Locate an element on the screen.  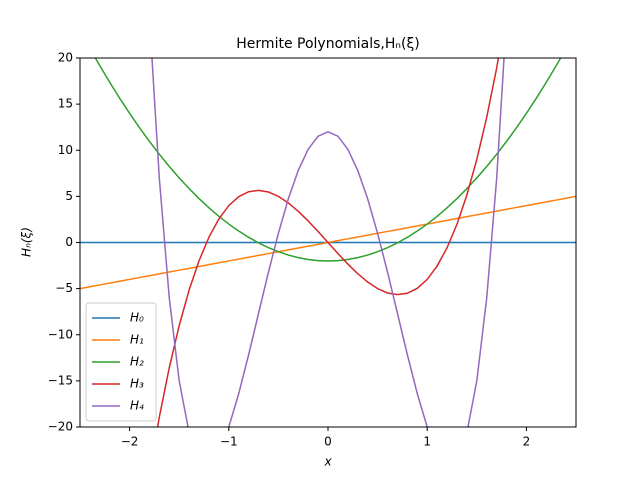
y-tick-label: 20 is located at coordinates (65, 58).